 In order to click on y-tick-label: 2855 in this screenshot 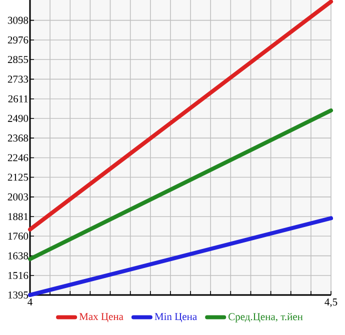, I will do `click(18, 60)`.